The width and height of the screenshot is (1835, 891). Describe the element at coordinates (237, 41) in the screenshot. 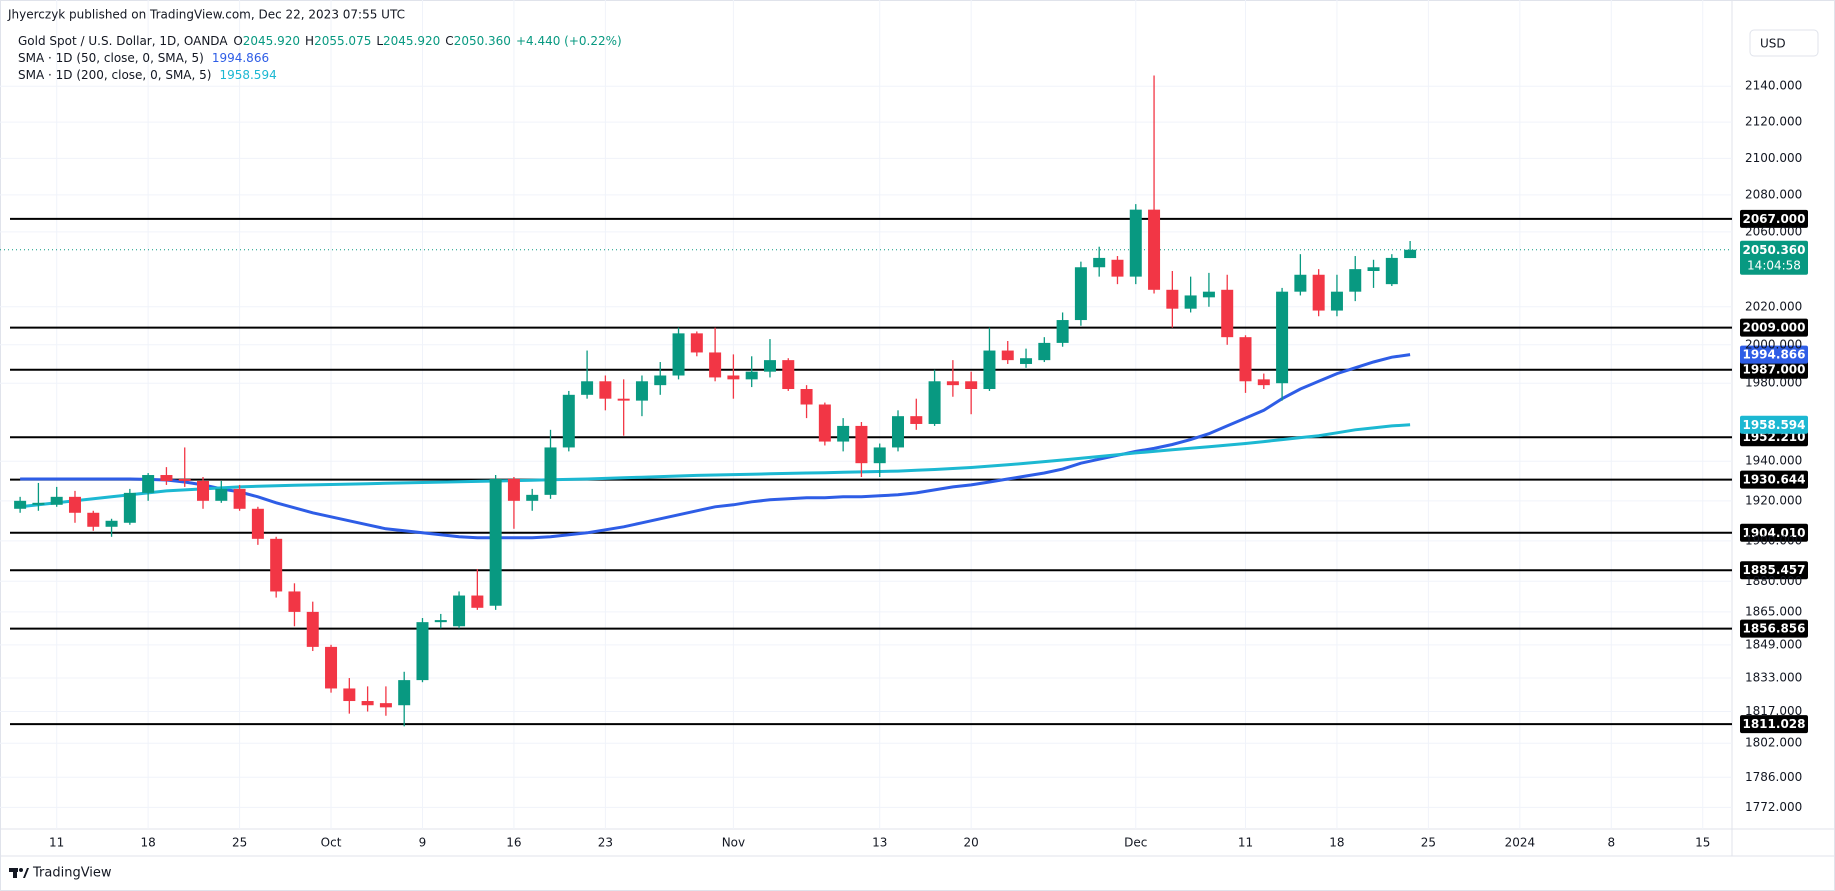

I see `ohlc-key: O` at that location.